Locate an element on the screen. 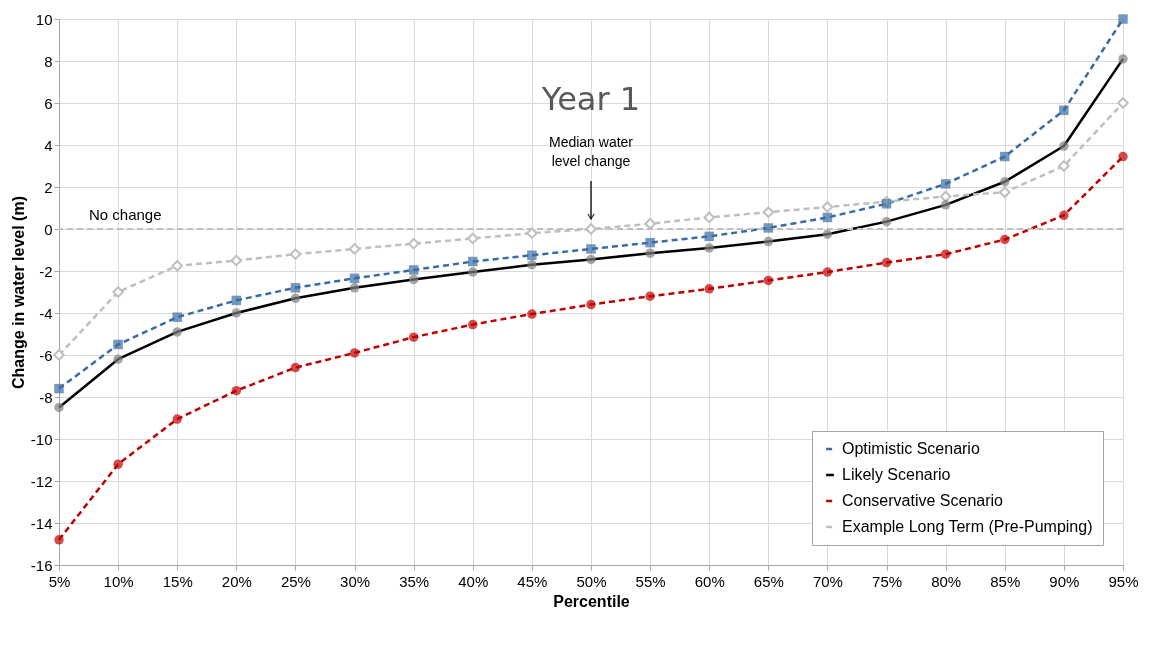 The image size is (1167, 652). x-tick-label: 25% is located at coordinates (295, 581).